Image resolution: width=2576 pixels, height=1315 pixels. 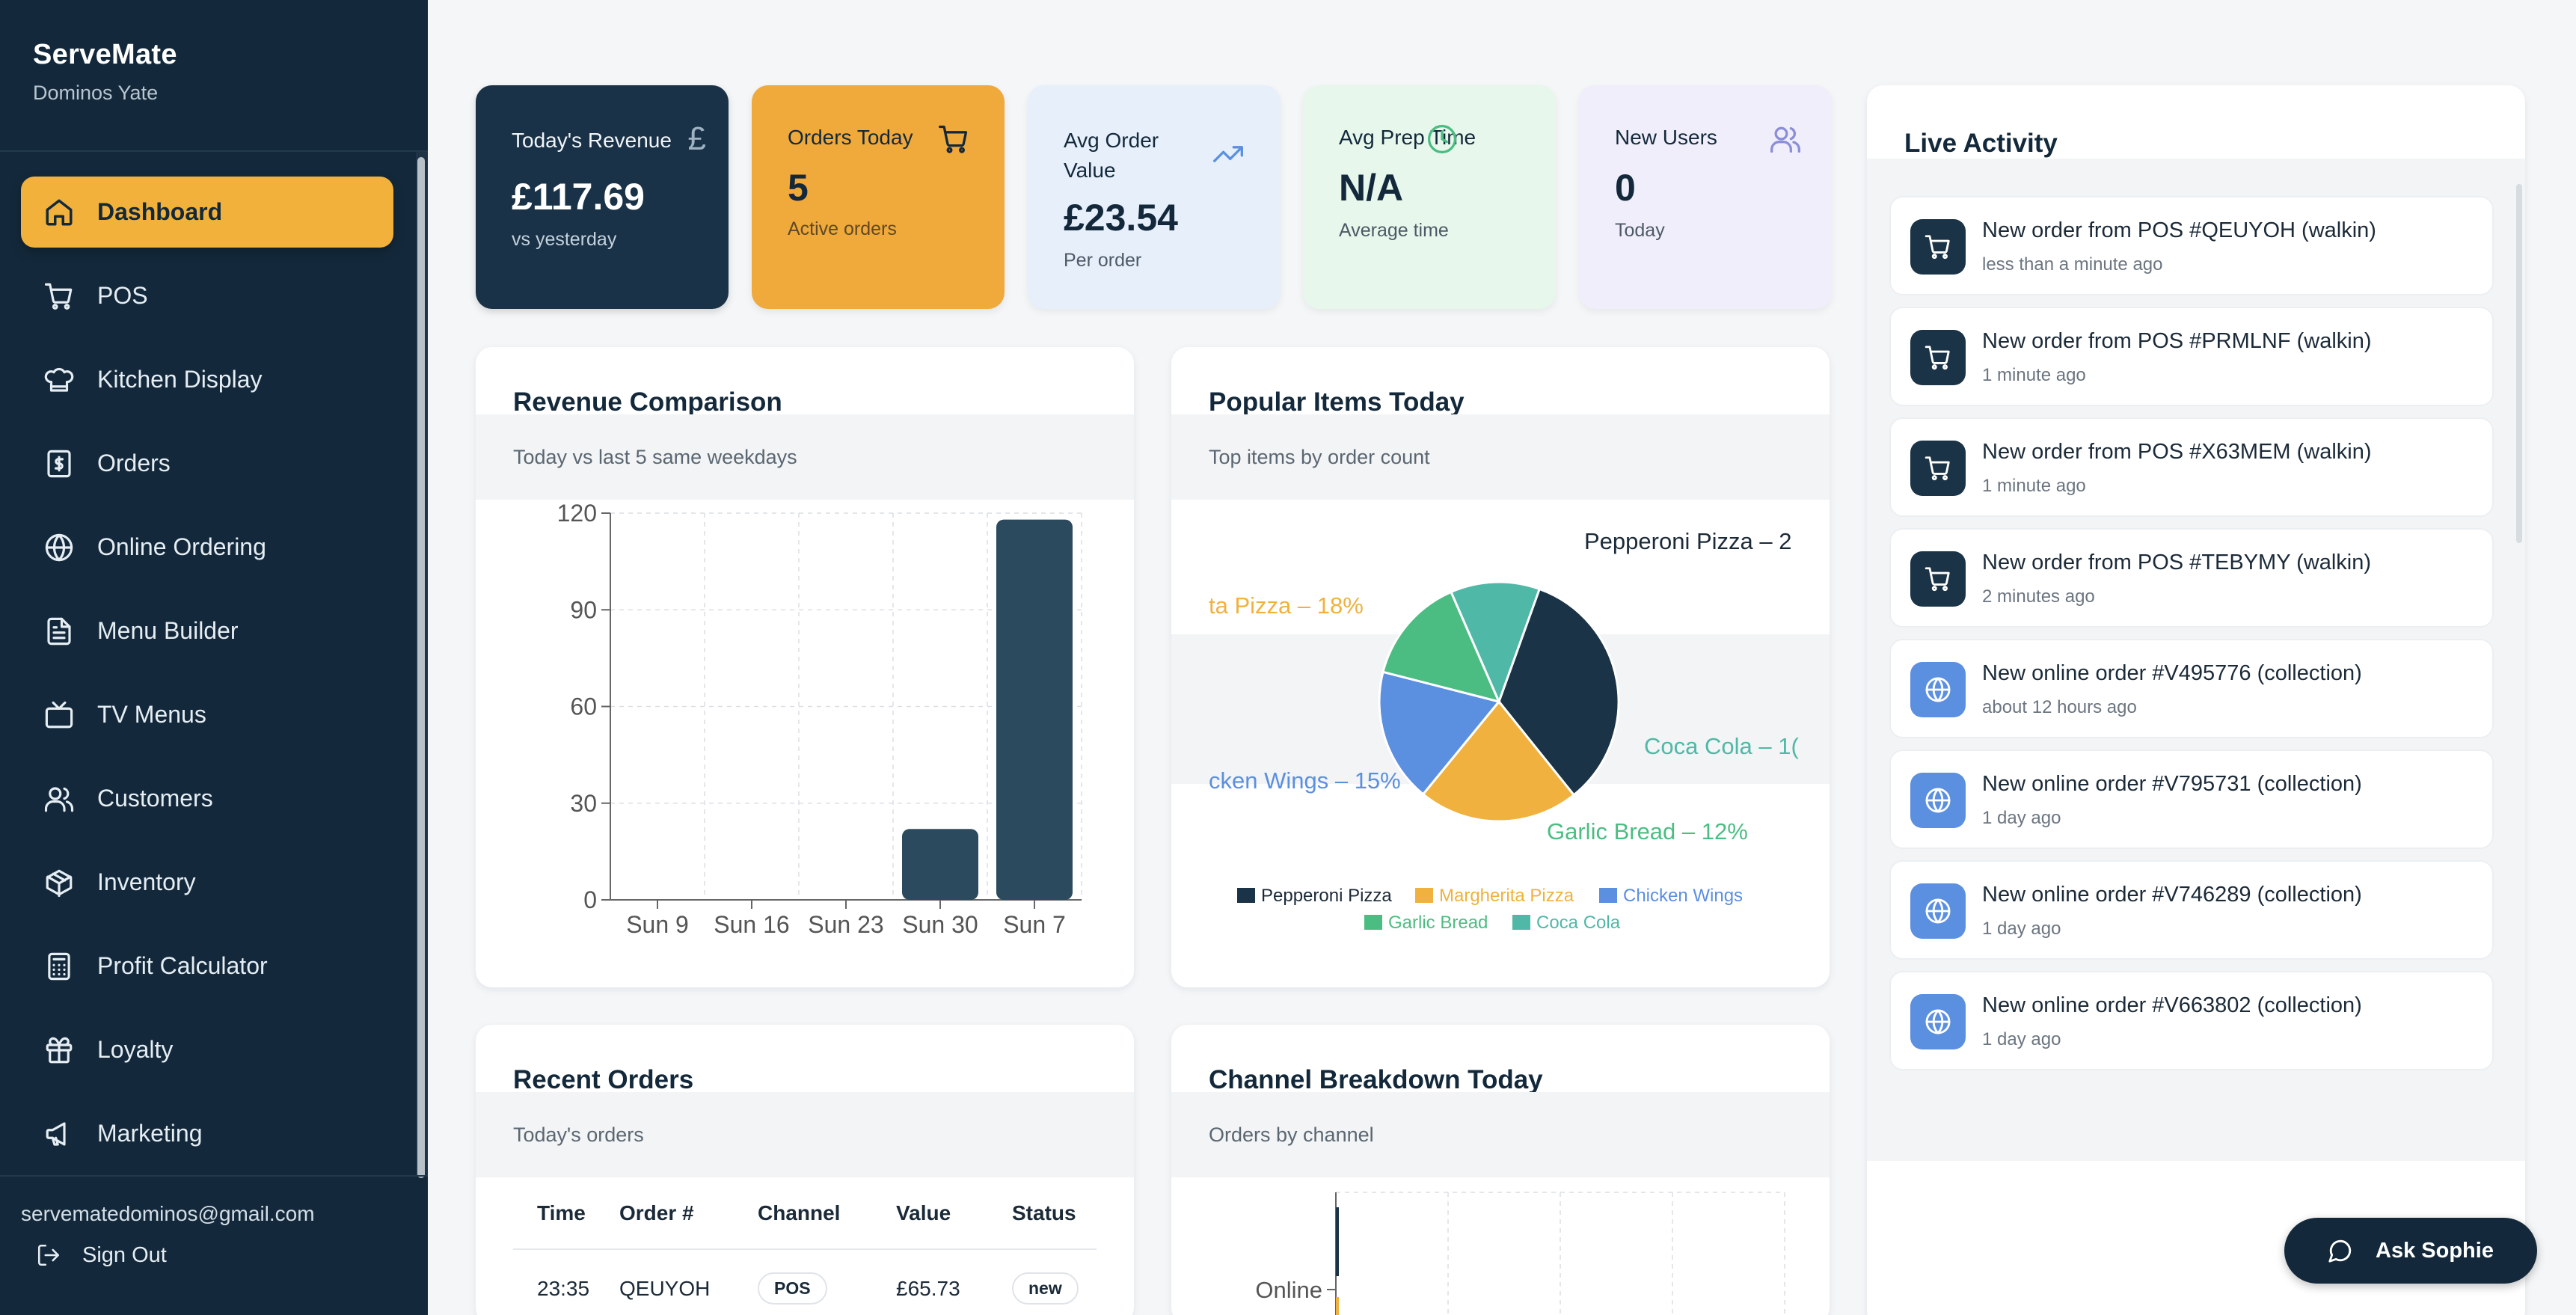 I want to click on x-tick-label: Sun 30, so click(x=940, y=924).